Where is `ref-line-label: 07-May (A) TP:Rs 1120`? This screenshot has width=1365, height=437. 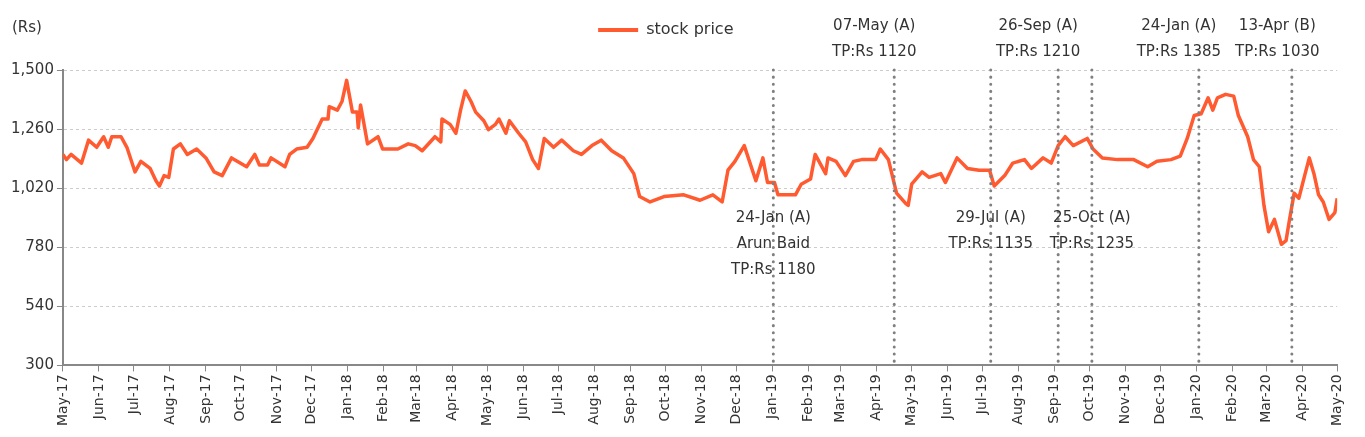
ref-line-label: 07-May (A) TP:Rs 1120 is located at coordinates (874, 37).